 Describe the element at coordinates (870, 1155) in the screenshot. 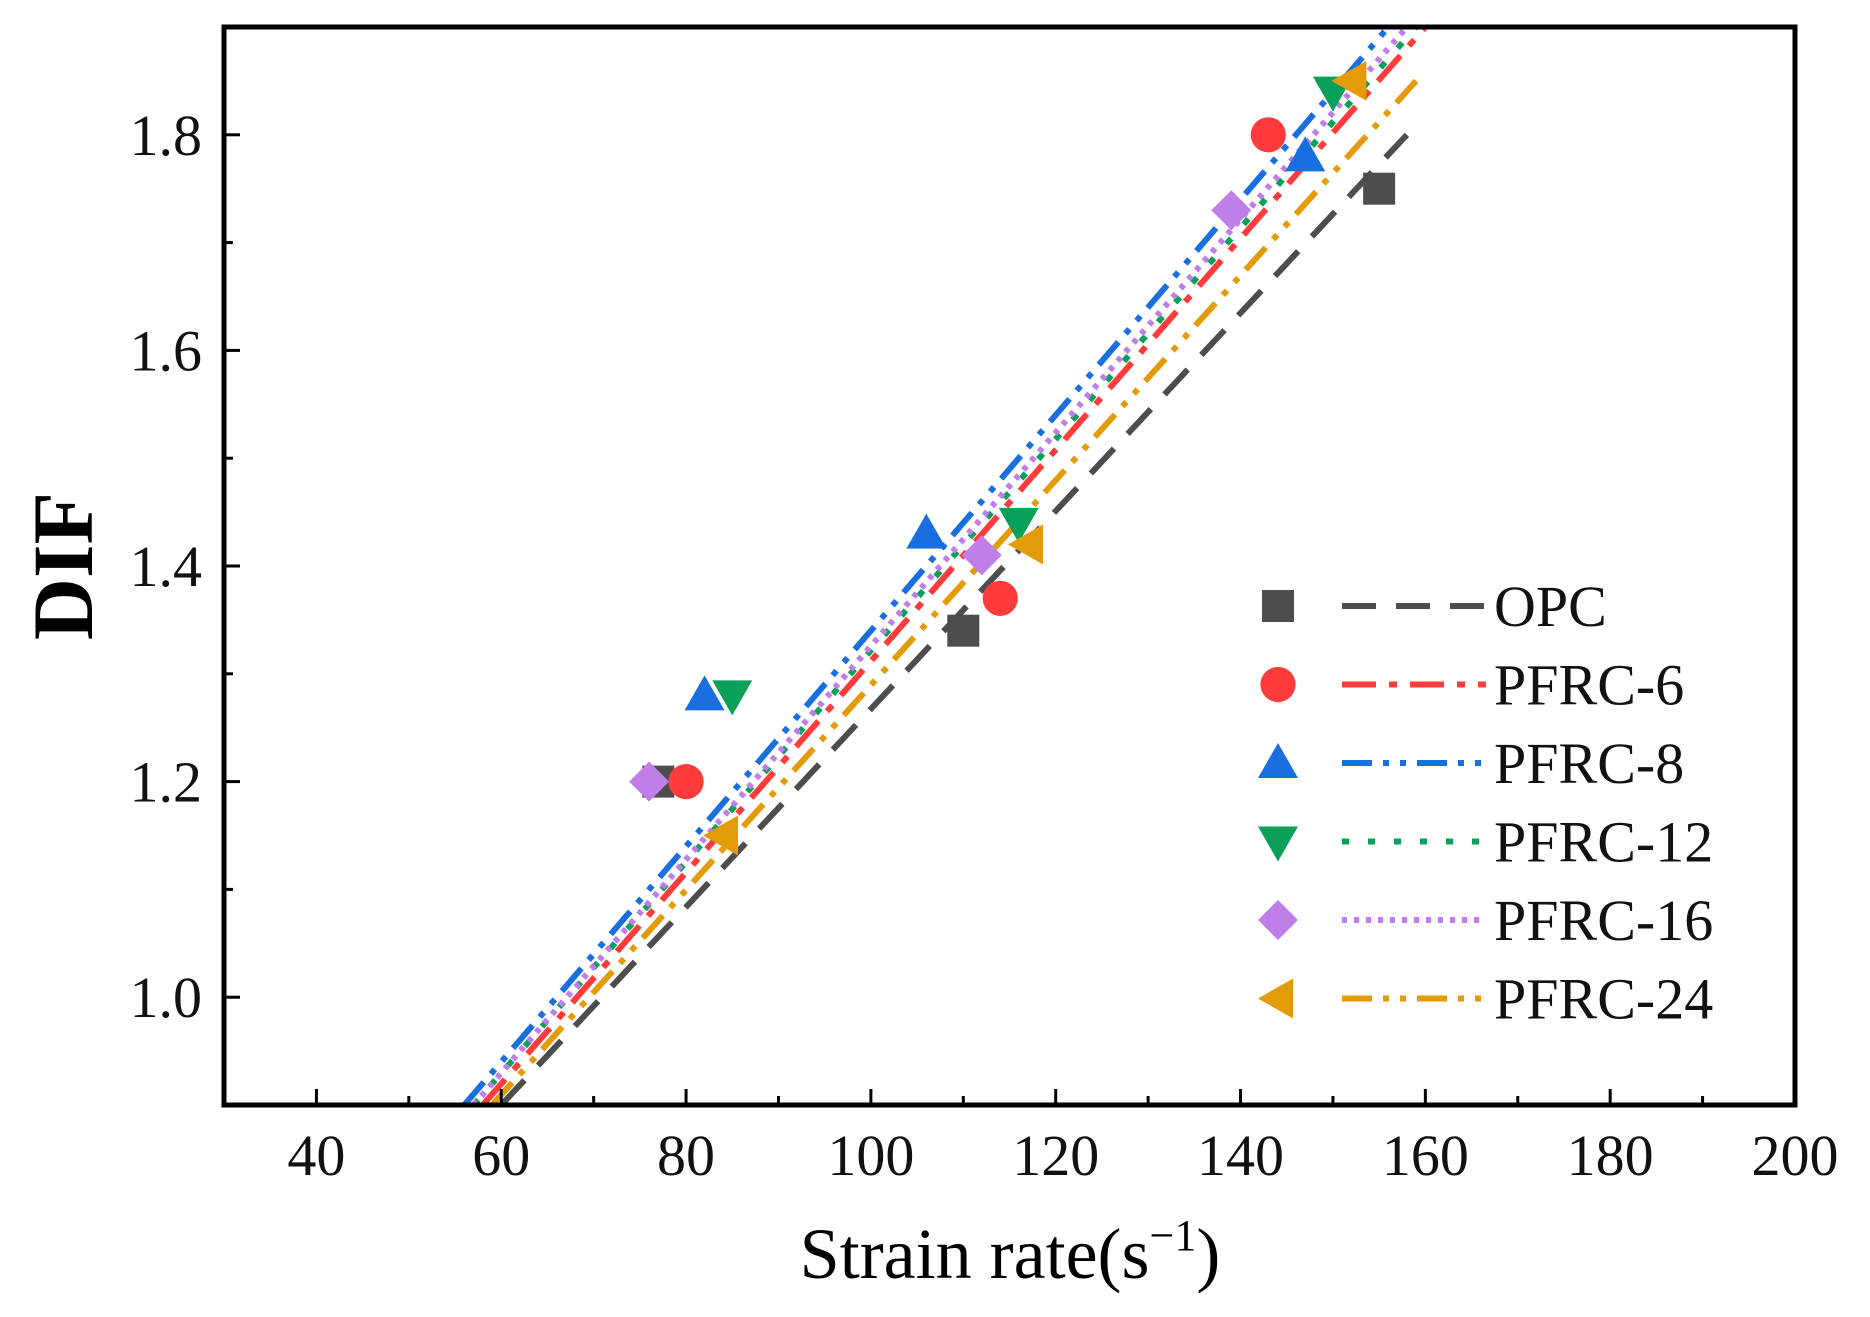

I see `x-tick-label: 100` at that location.